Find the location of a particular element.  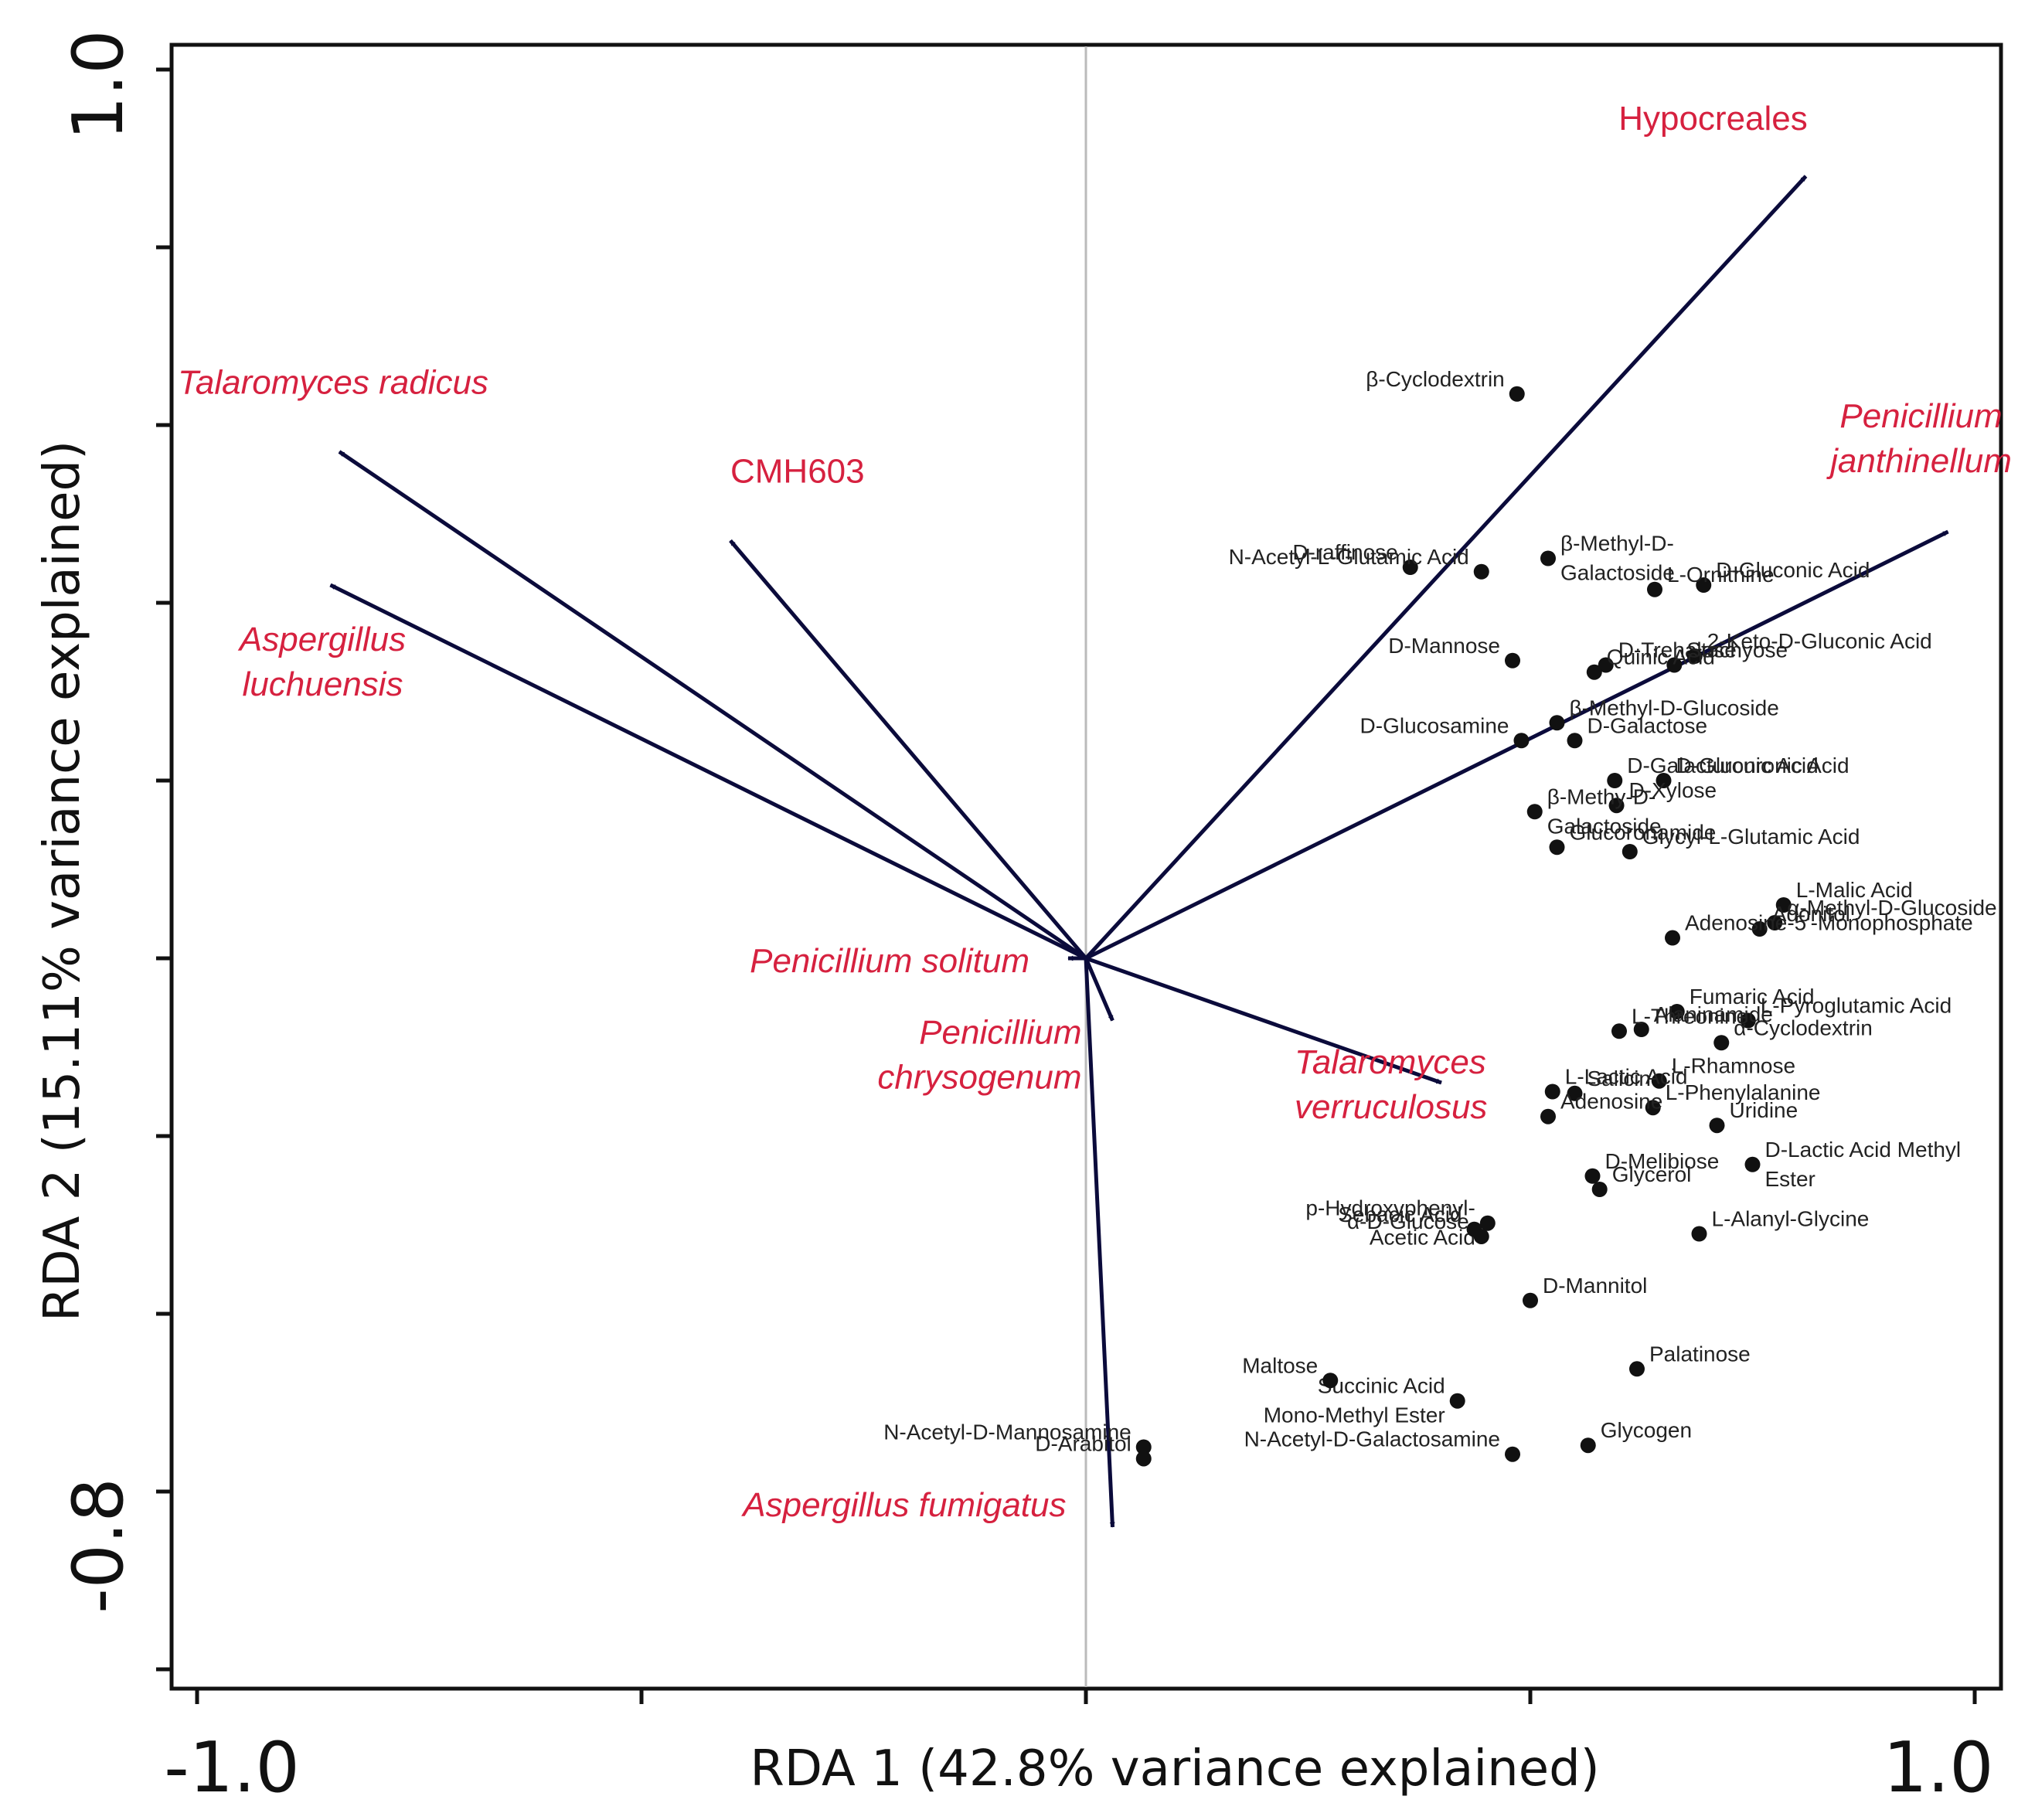

arrow-label-talaromyces-radicus: Talaromyces radicus is located at coordinates (333, 383).